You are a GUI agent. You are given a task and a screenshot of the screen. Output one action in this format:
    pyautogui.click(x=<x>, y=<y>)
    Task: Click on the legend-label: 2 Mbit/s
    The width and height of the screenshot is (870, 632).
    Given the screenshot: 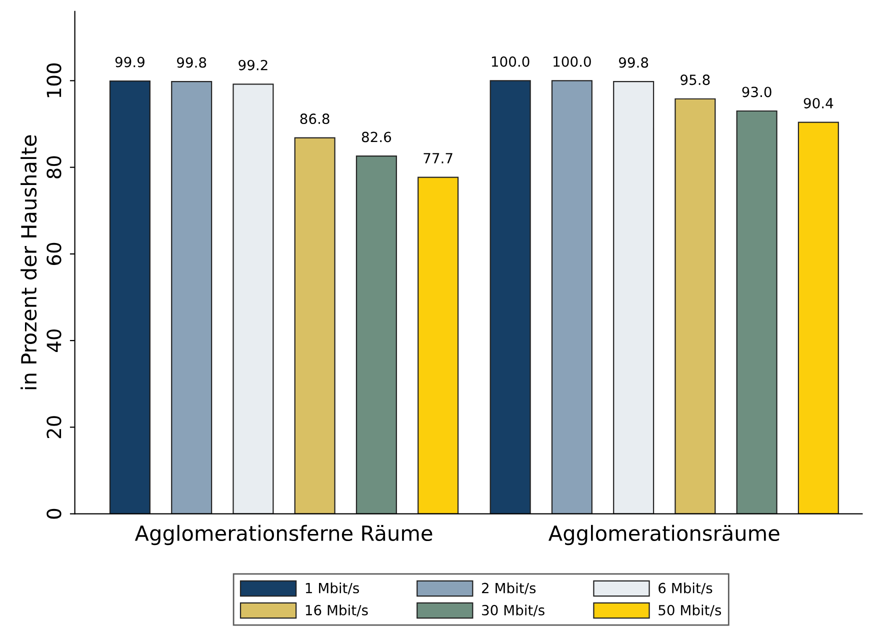 What is the action you would take?
    pyautogui.click(x=509, y=588)
    